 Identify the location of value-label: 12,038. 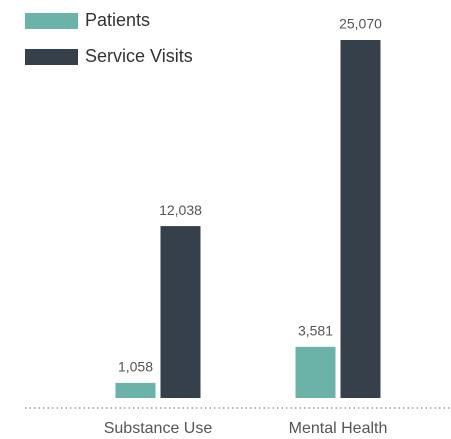
(180, 210).